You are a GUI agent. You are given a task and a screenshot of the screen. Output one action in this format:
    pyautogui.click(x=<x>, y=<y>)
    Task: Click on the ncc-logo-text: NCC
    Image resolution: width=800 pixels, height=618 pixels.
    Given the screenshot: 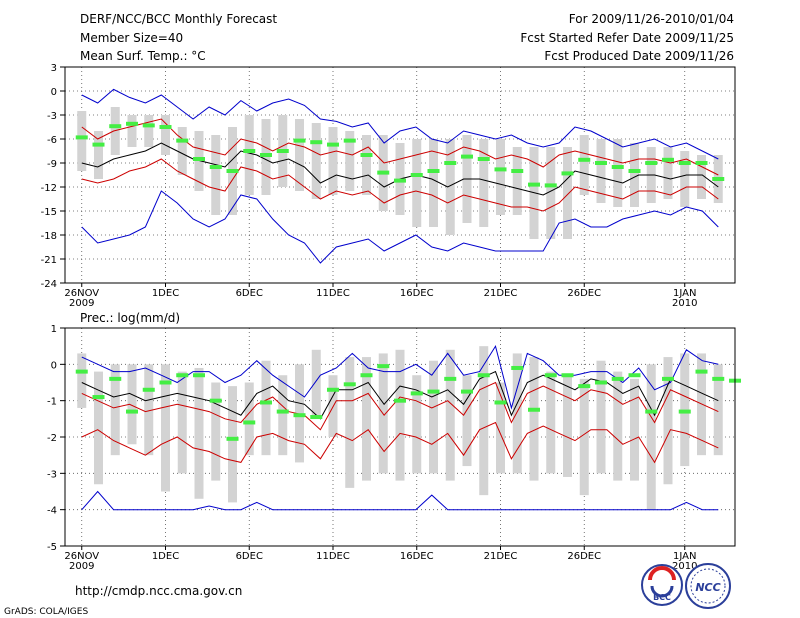 What is the action you would take?
    pyautogui.click(x=707, y=587)
    